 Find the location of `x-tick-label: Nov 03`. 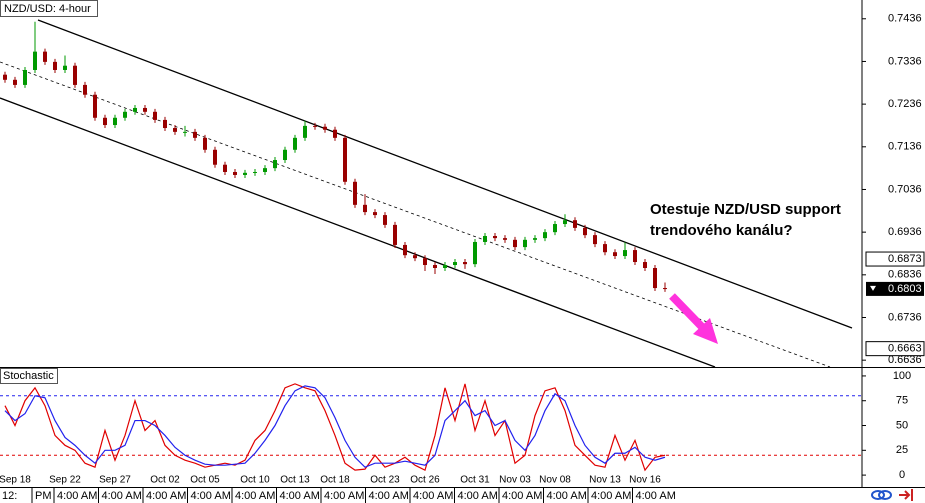

x-tick-label: Nov 03 is located at coordinates (515, 480).